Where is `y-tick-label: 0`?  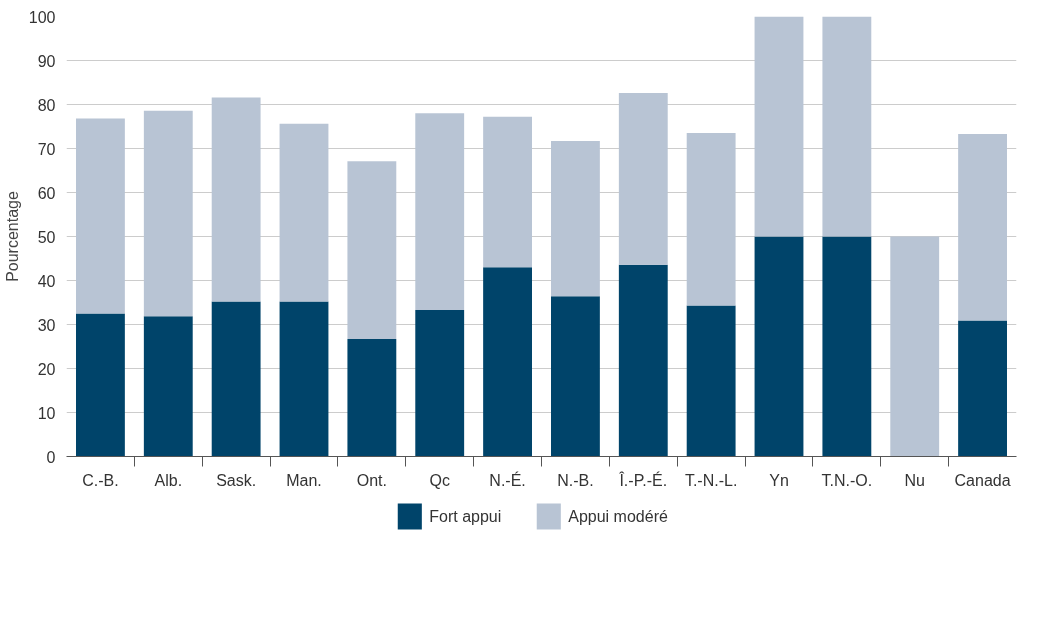 y-tick-label: 0 is located at coordinates (51, 457).